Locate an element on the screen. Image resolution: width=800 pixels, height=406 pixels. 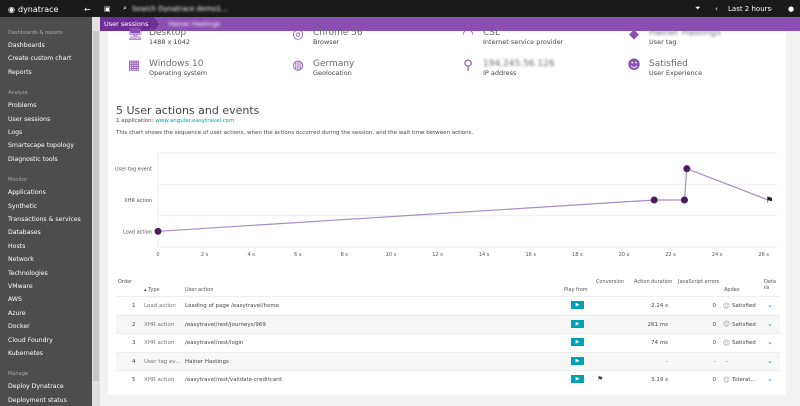
sidebar-item: Docker is located at coordinates (19, 327).